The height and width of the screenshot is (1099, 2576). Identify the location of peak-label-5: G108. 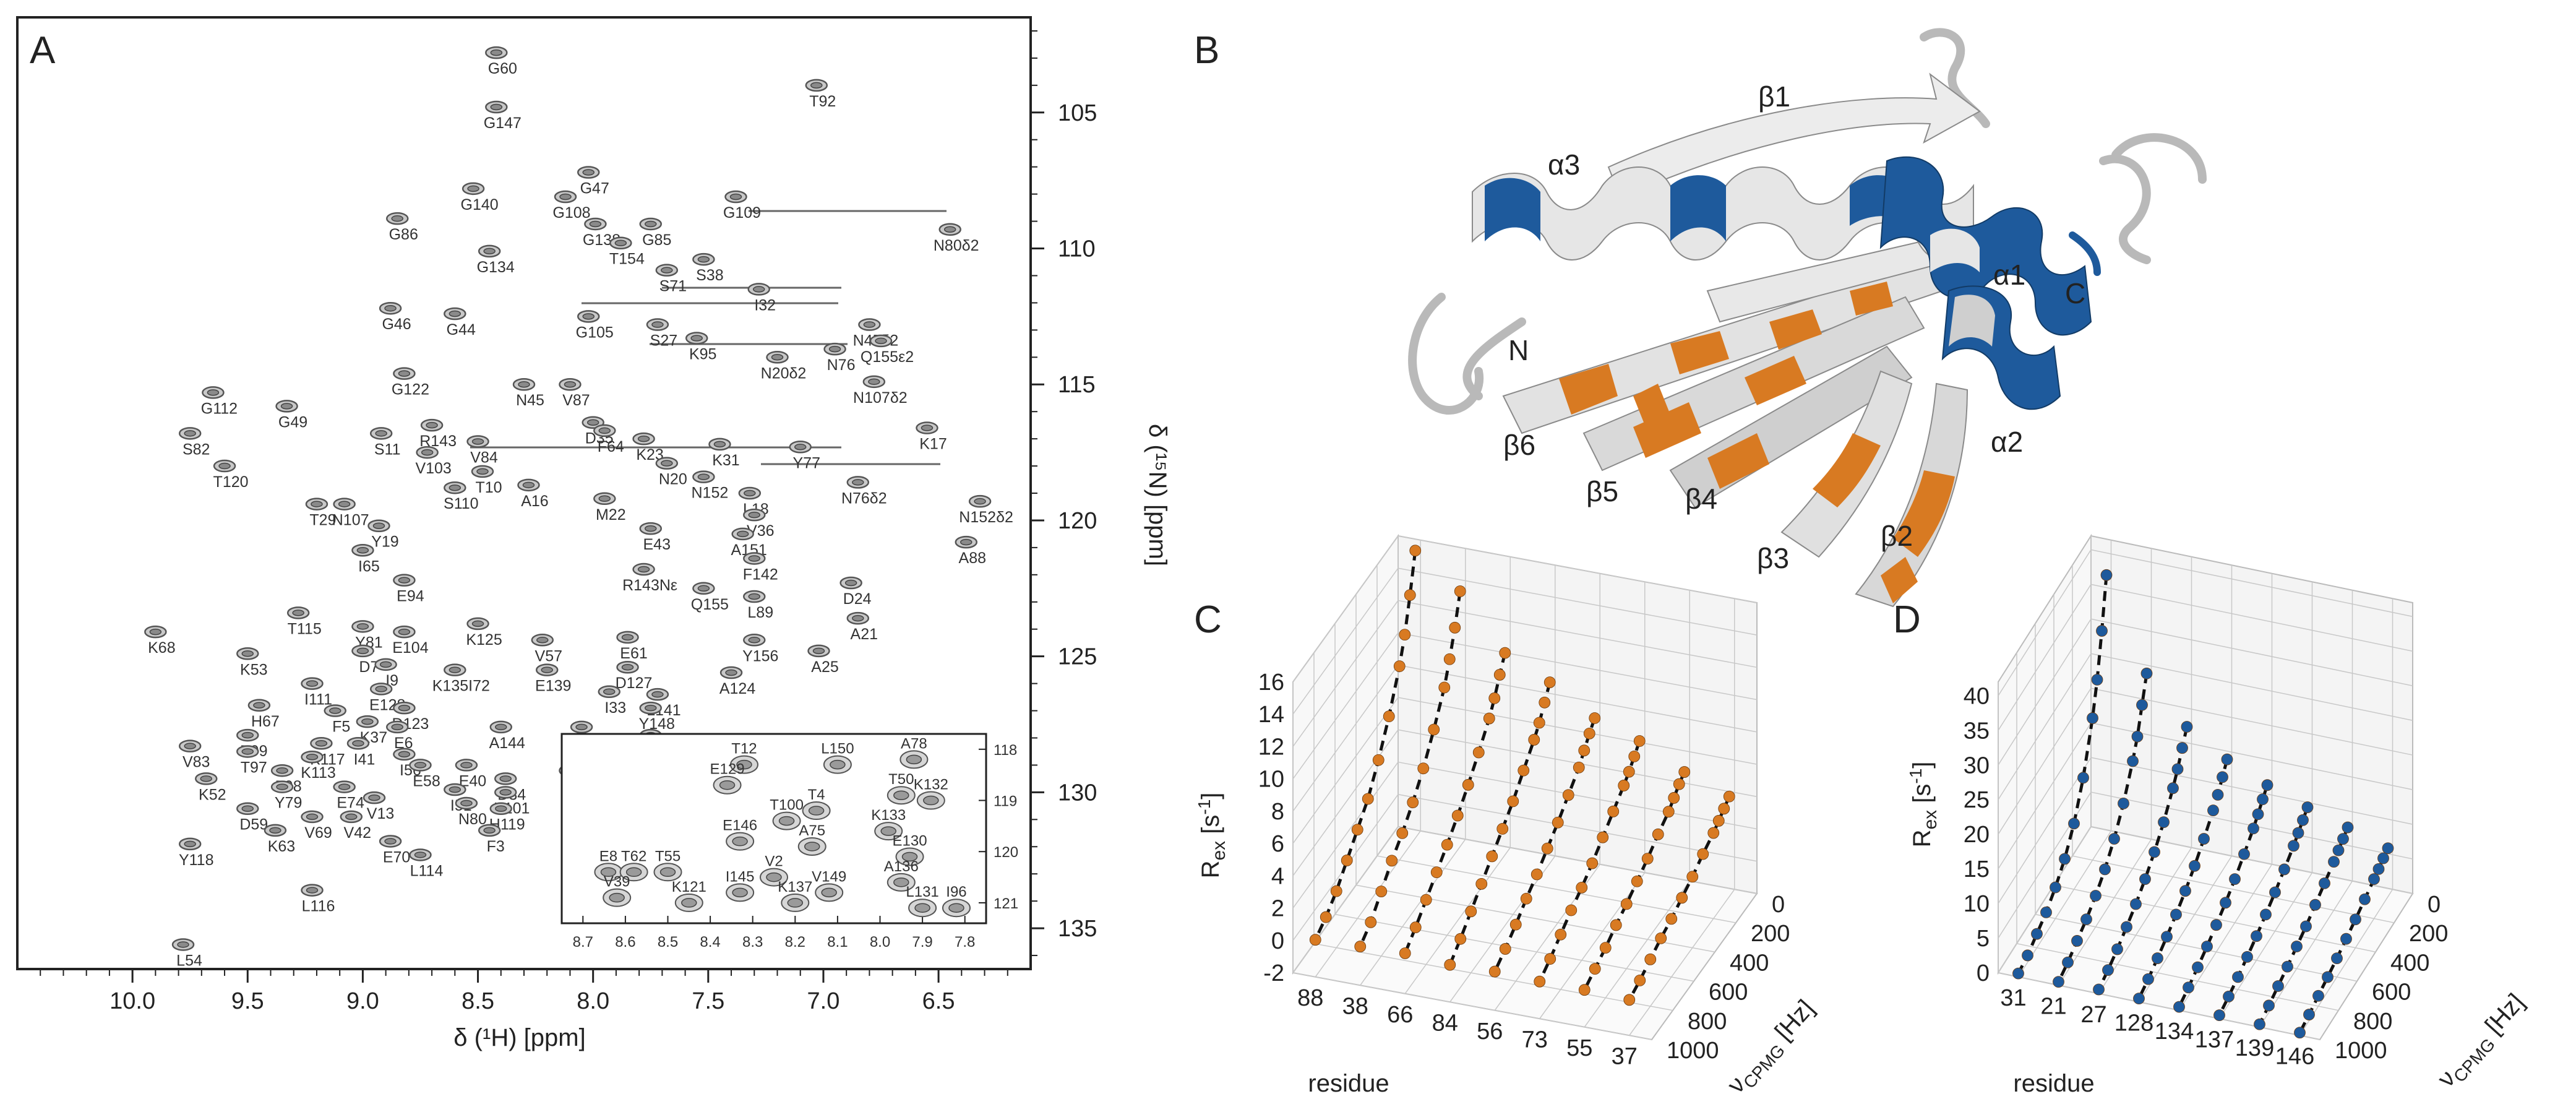
(571, 213).